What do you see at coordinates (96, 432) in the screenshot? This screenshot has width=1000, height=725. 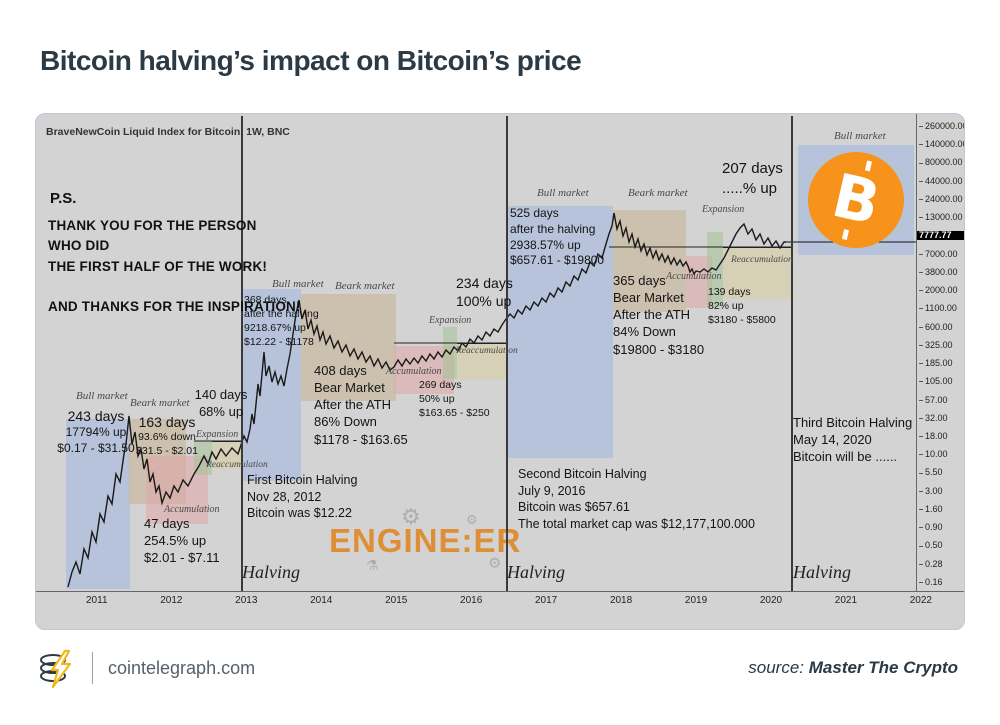 I see `bull-note: 243 days 17794% up $0.17 - $31.50` at bounding box center [96, 432].